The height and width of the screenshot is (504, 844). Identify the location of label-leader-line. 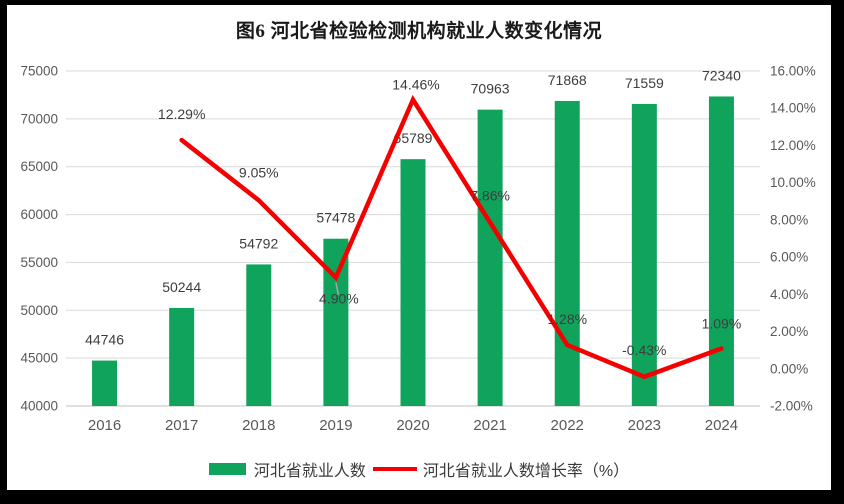
(337, 288).